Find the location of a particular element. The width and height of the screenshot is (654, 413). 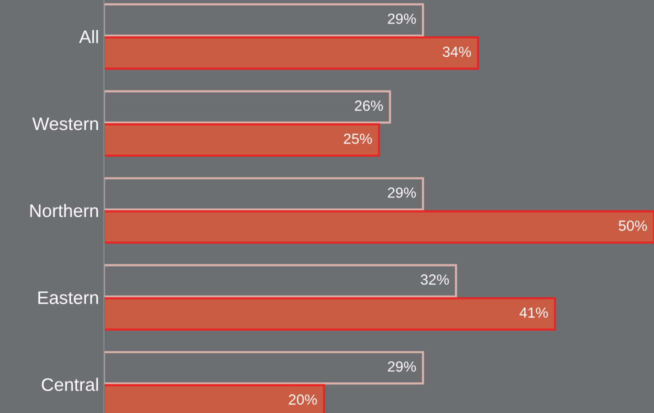

data-label: 25% is located at coordinates (358, 139).